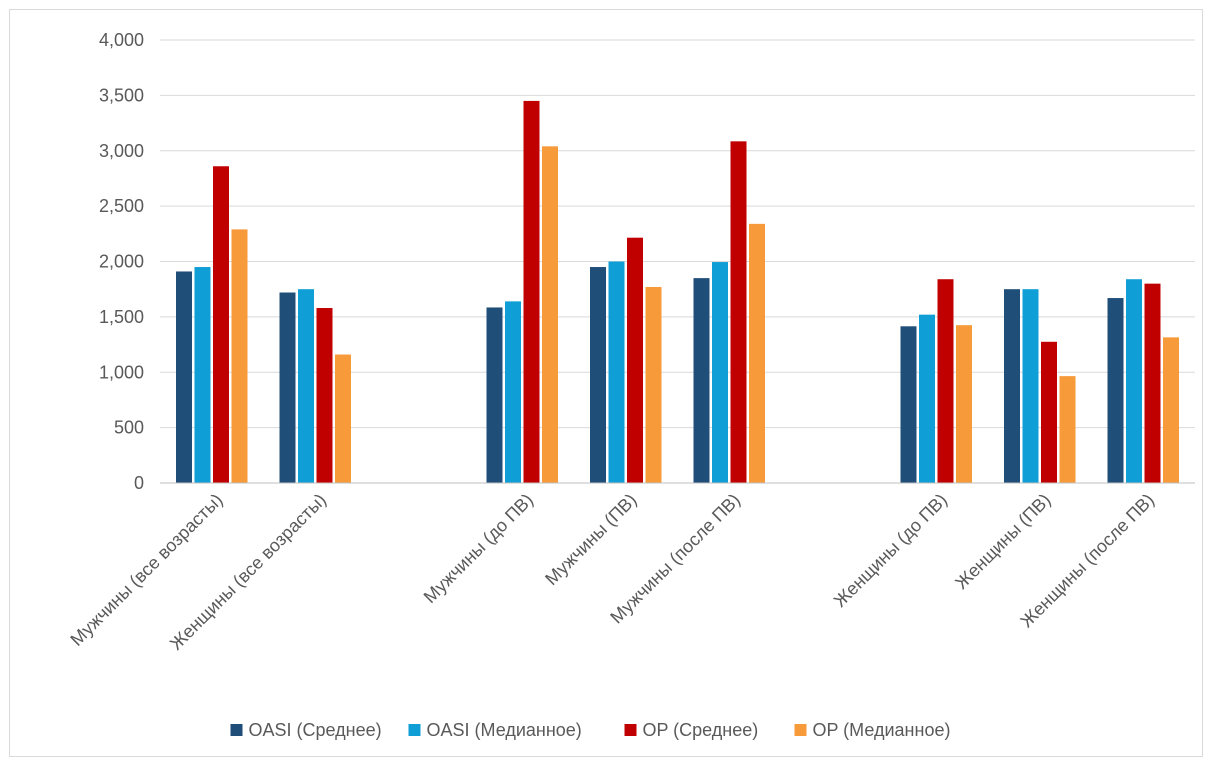 The image size is (1213, 769). I want to click on x-tick-label: Женщины (до ПВ), so click(890, 550).